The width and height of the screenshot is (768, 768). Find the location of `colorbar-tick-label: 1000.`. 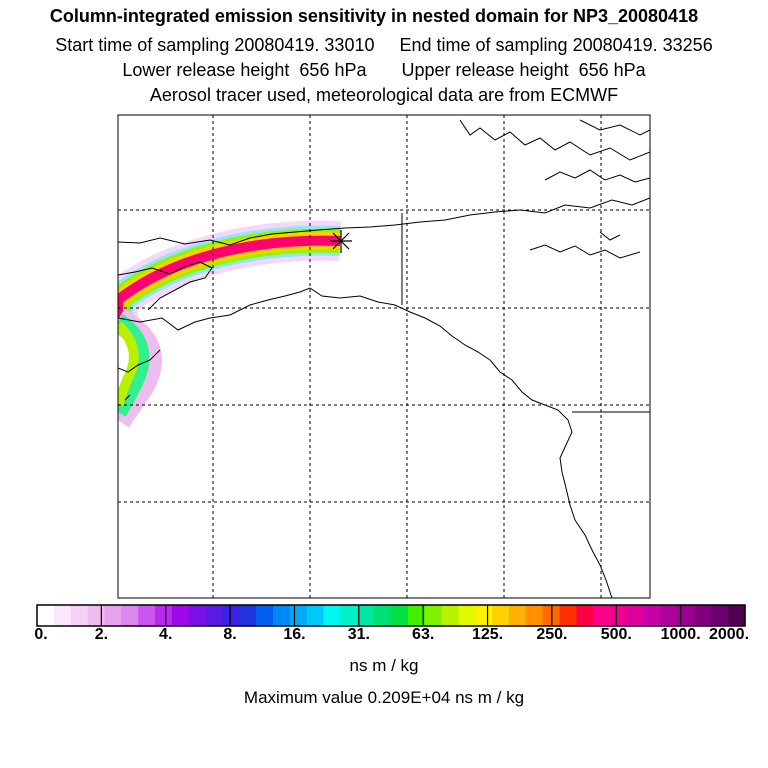

colorbar-tick-label: 1000. is located at coordinates (680, 634).